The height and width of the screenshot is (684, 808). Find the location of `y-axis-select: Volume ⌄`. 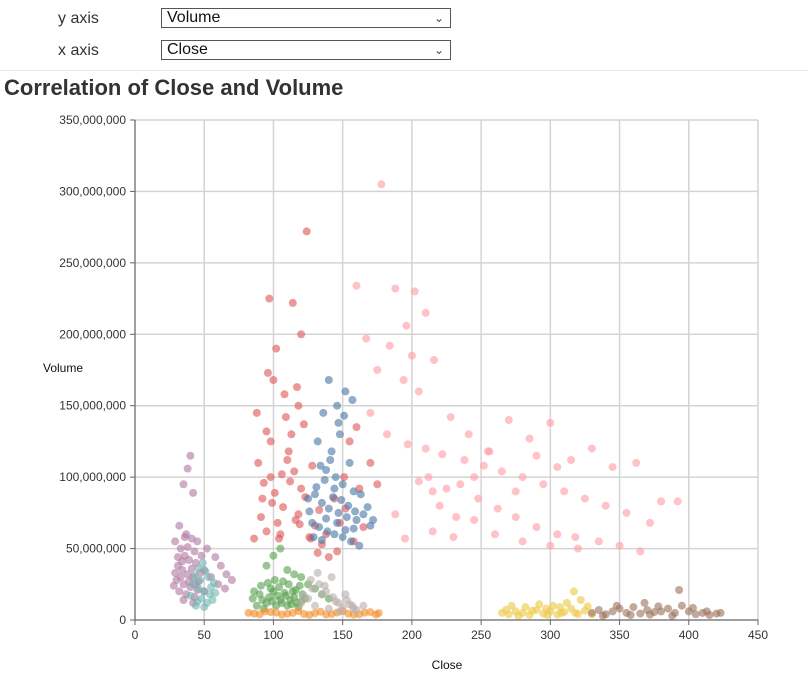

y-axis-select: Volume ⌄ is located at coordinates (306, 18).